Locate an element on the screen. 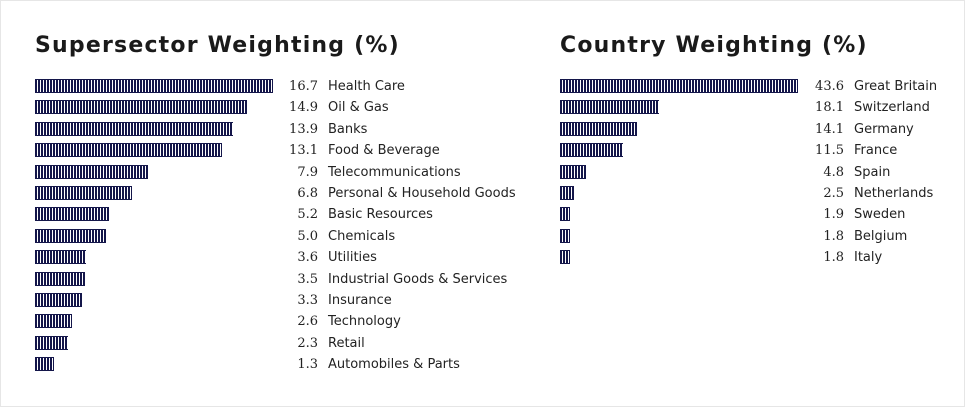 This screenshot has height=407, width=965. category-label: Personal & Household Goods is located at coordinates (422, 193).